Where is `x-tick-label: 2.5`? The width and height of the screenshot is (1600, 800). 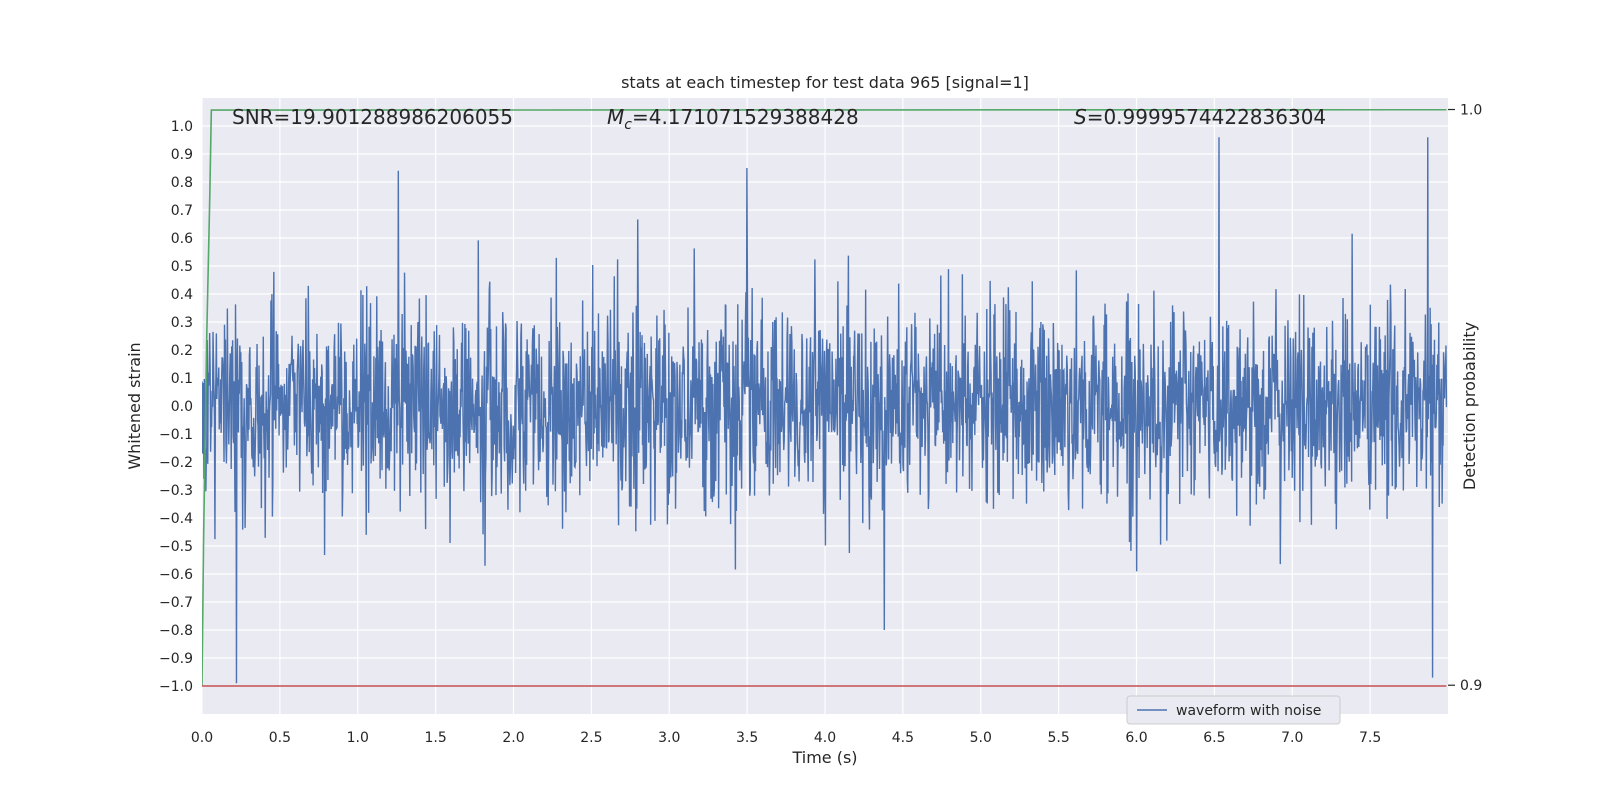 x-tick-label: 2.5 is located at coordinates (591, 738).